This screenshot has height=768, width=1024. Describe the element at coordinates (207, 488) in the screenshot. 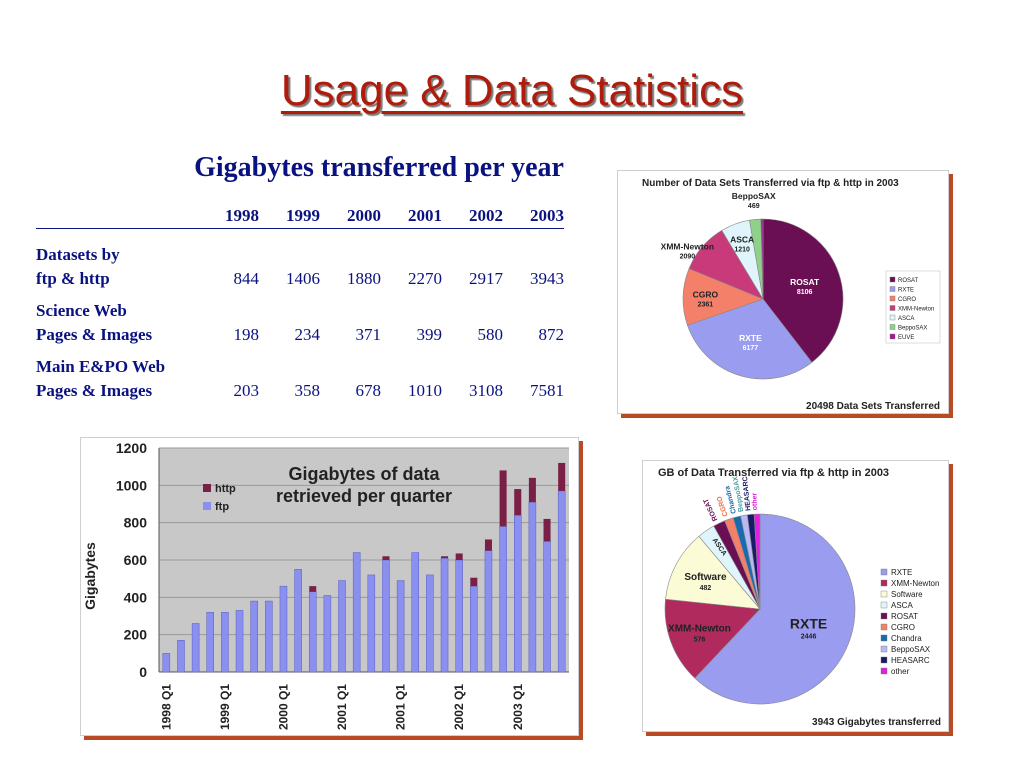

I see `legend-swatch` at that location.